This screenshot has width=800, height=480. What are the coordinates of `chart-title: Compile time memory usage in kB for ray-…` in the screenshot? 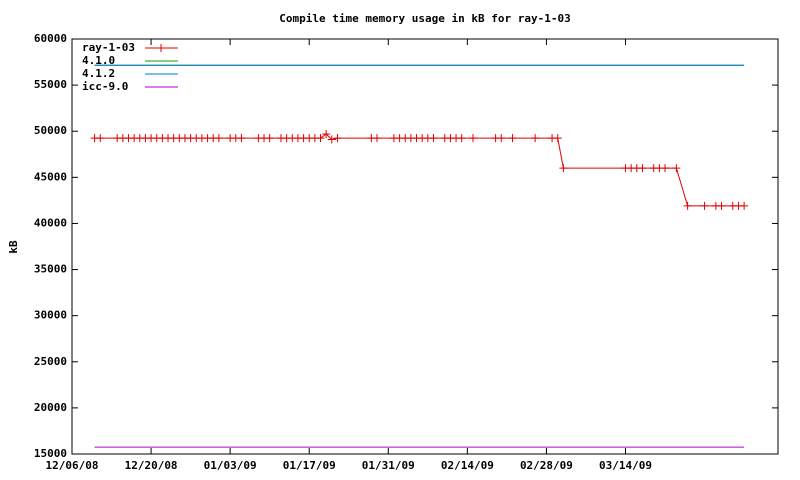 It's located at (424, 18).